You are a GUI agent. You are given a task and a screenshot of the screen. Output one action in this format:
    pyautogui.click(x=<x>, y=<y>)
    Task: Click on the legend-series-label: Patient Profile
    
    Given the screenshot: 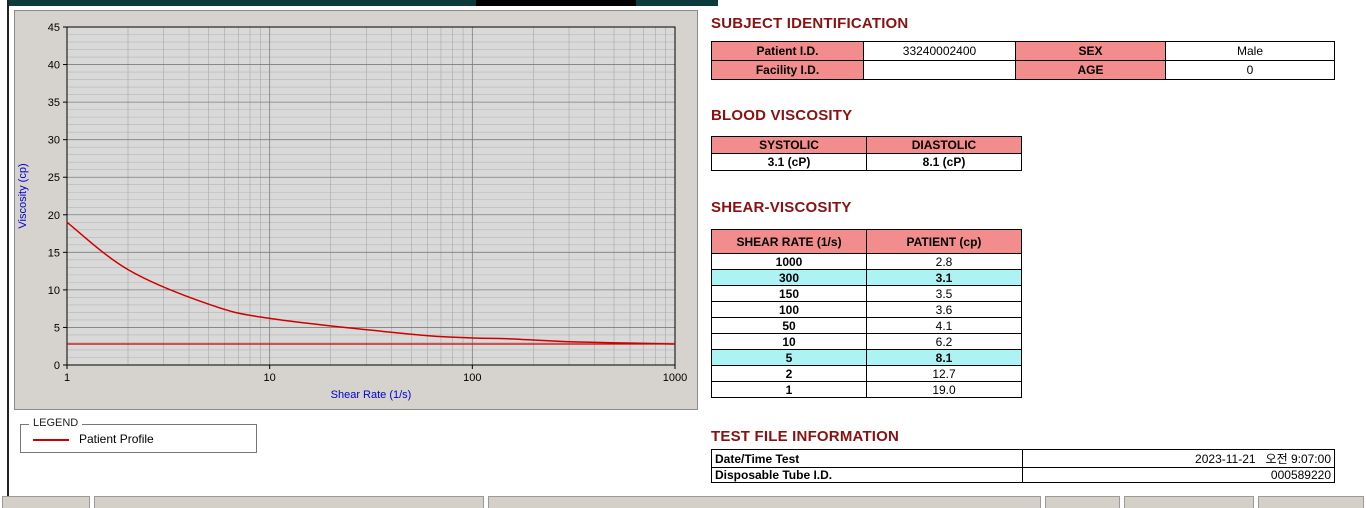 What is the action you would take?
    pyautogui.click(x=116, y=439)
    